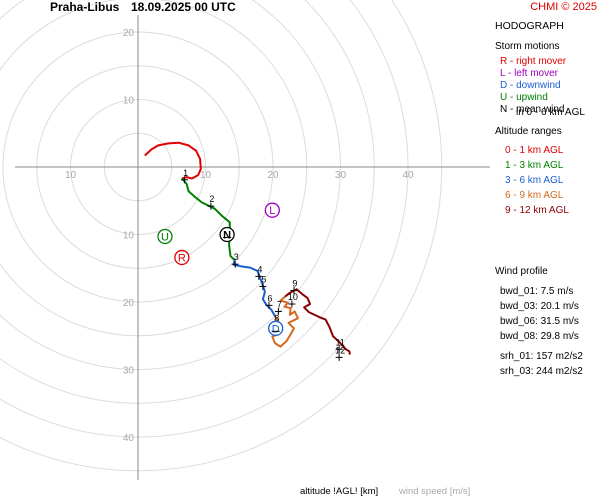 The image size is (600, 500). I want to click on storm-motion-label: D, so click(276, 329).